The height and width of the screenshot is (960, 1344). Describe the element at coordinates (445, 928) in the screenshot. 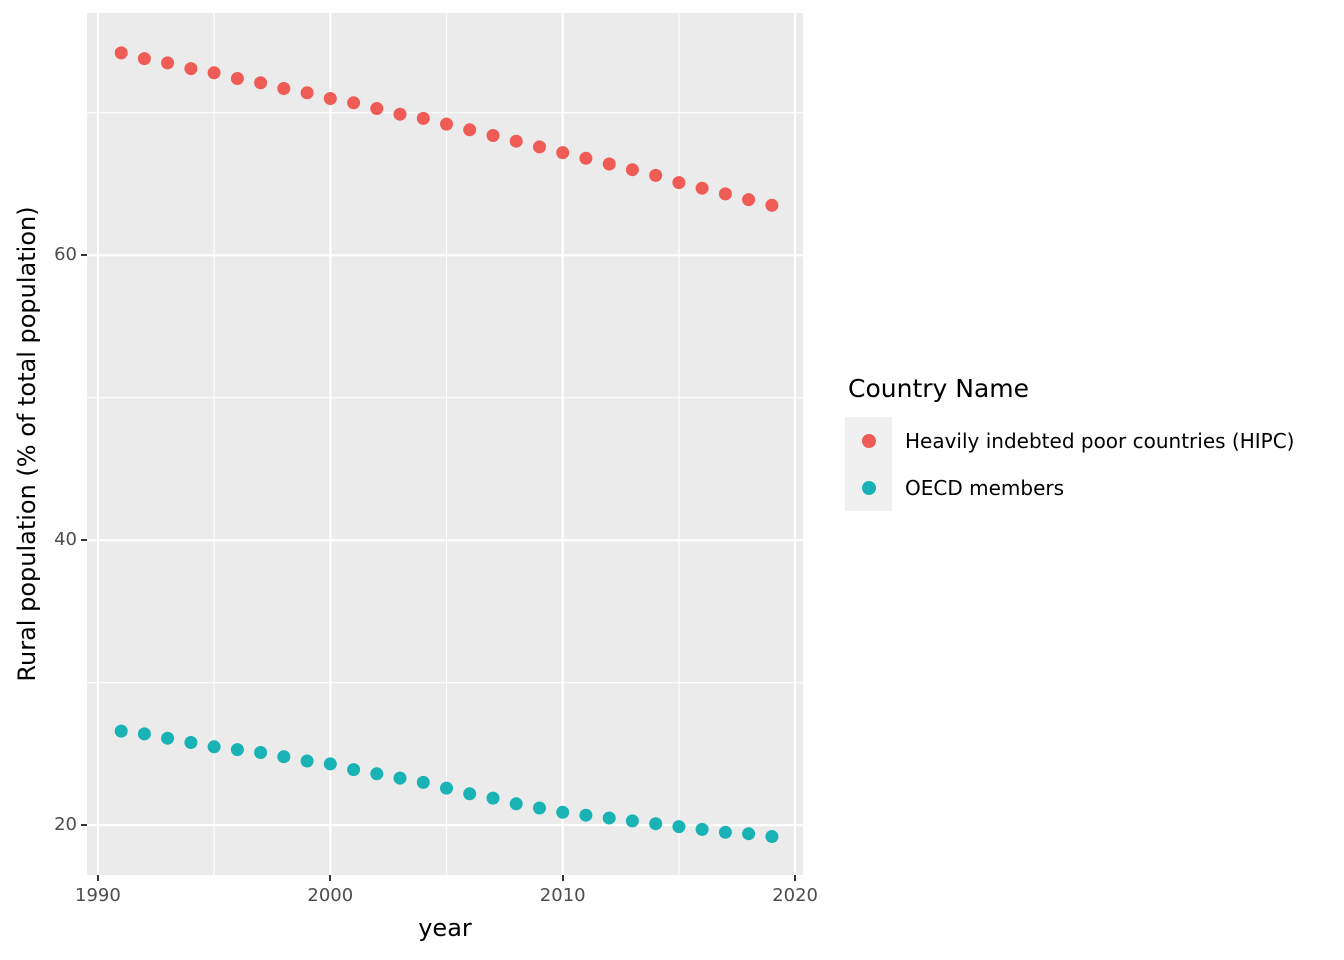

I see `x-axis-title: year` at that location.